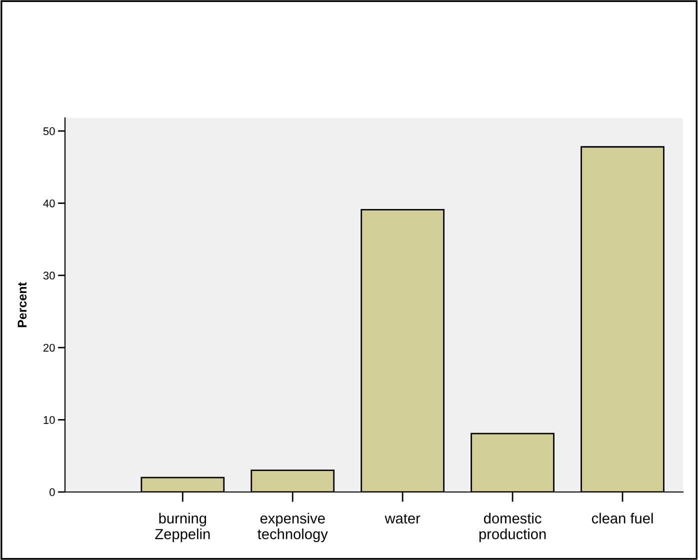 The height and width of the screenshot is (560, 698). What do you see at coordinates (293, 527) in the screenshot?
I see `x-tick-label: expensive technology` at bounding box center [293, 527].